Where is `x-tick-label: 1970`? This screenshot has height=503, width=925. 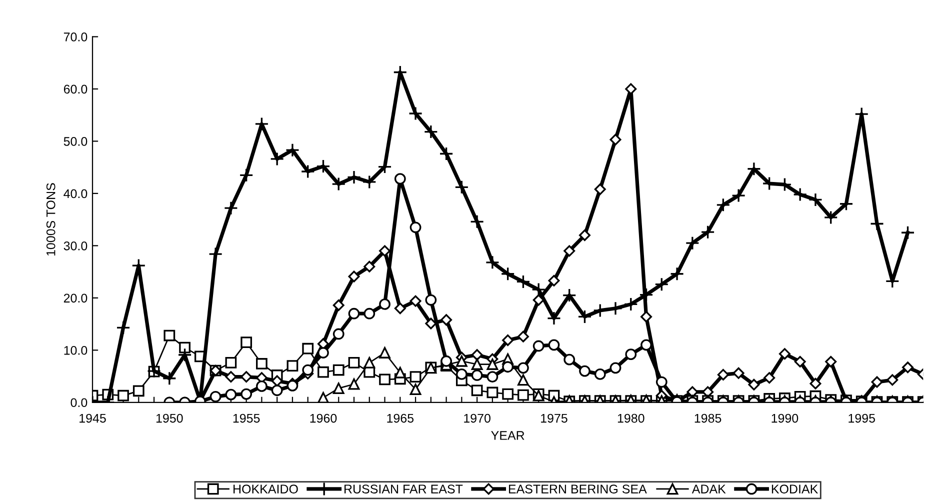 x-tick-label: 1970 is located at coordinates (477, 418).